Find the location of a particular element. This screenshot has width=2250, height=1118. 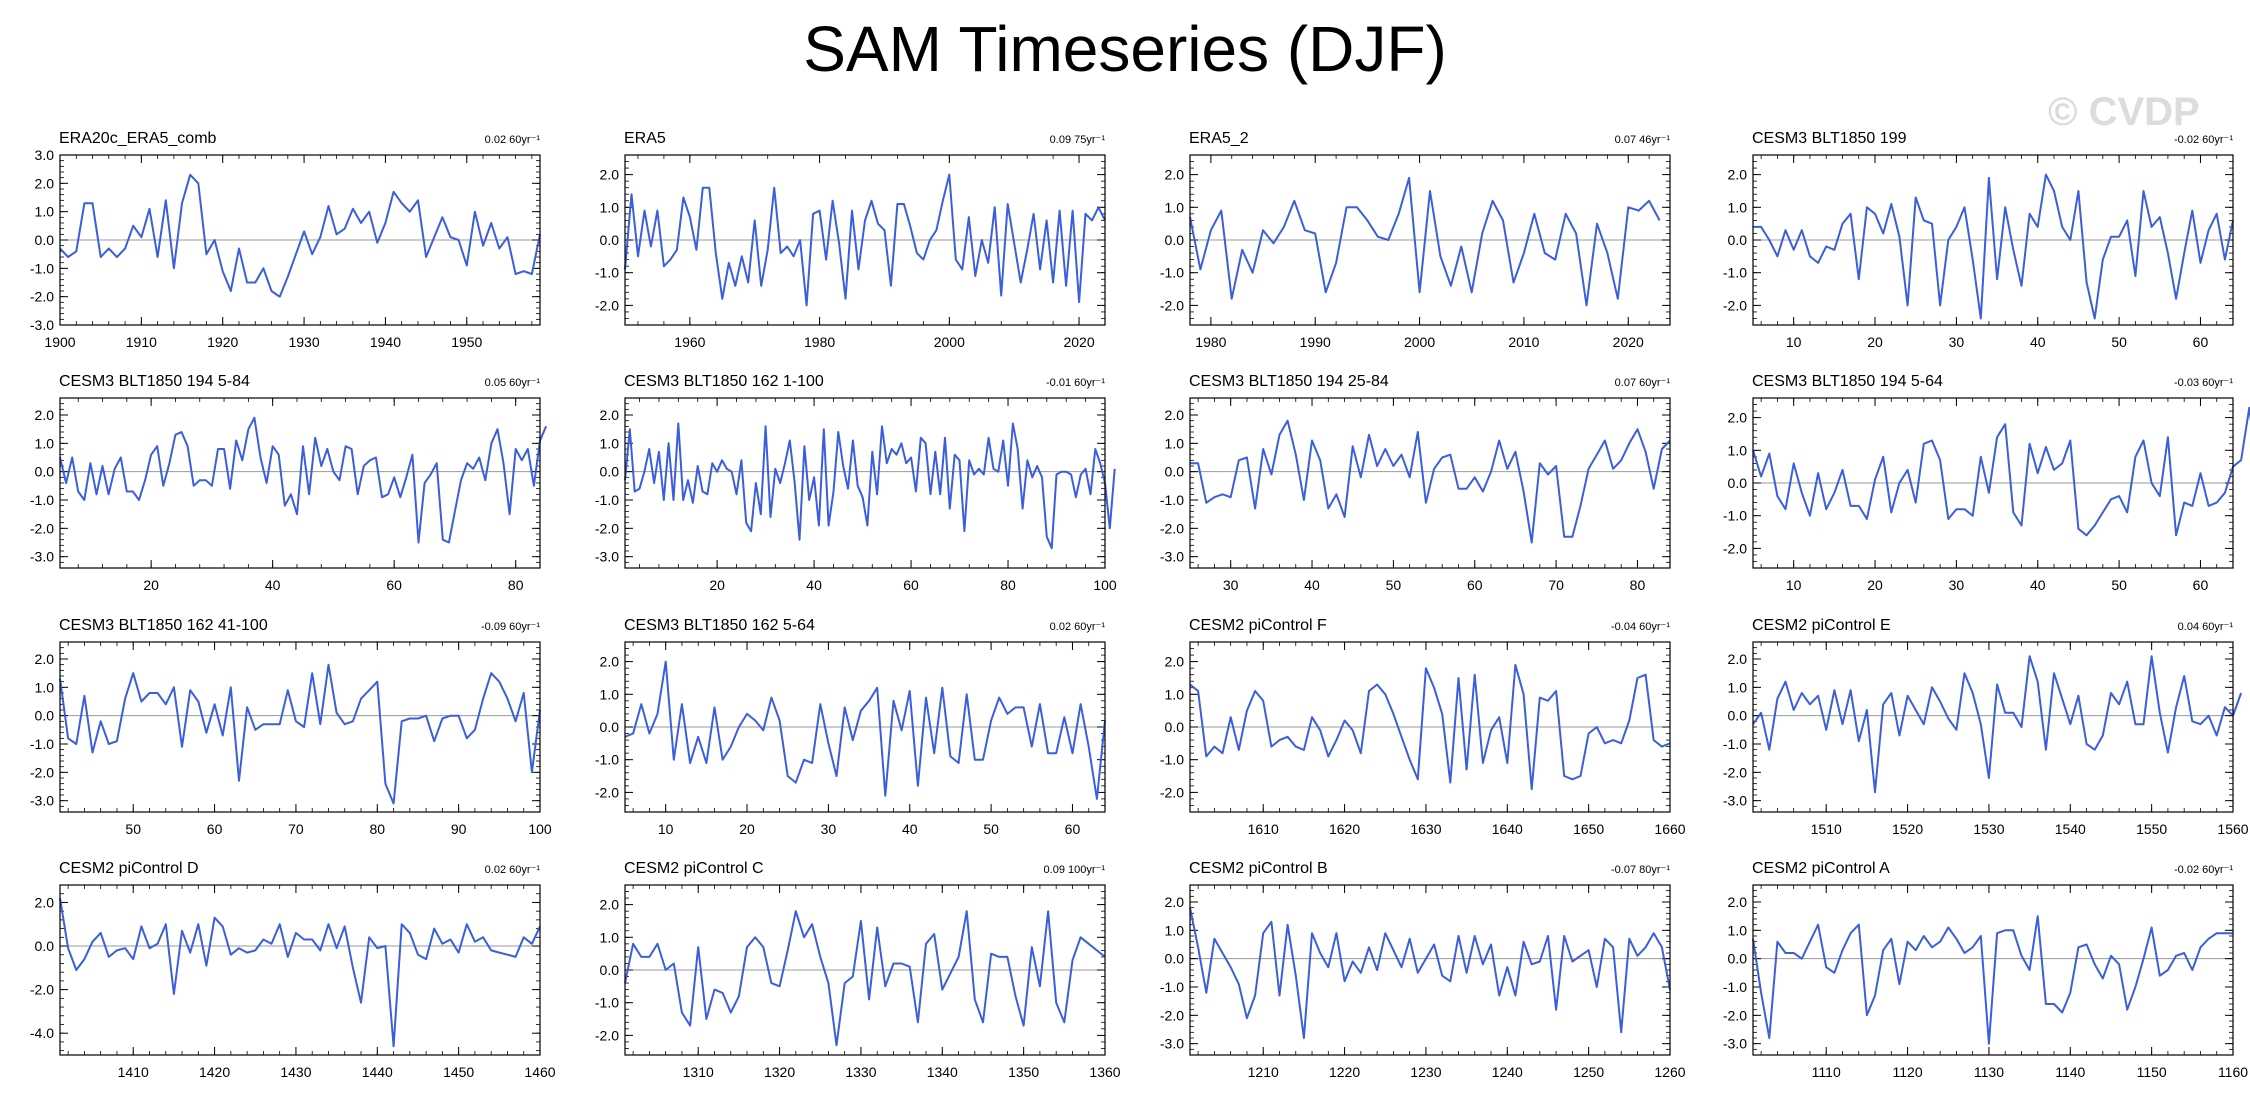

x-tick-label: 1990 is located at coordinates (1315, 342).